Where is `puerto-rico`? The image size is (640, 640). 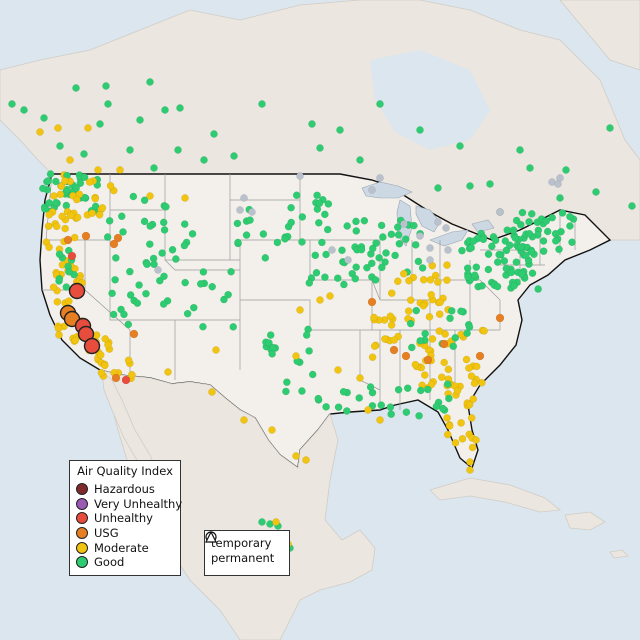 puerto-rico is located at coordinates (619, 554).